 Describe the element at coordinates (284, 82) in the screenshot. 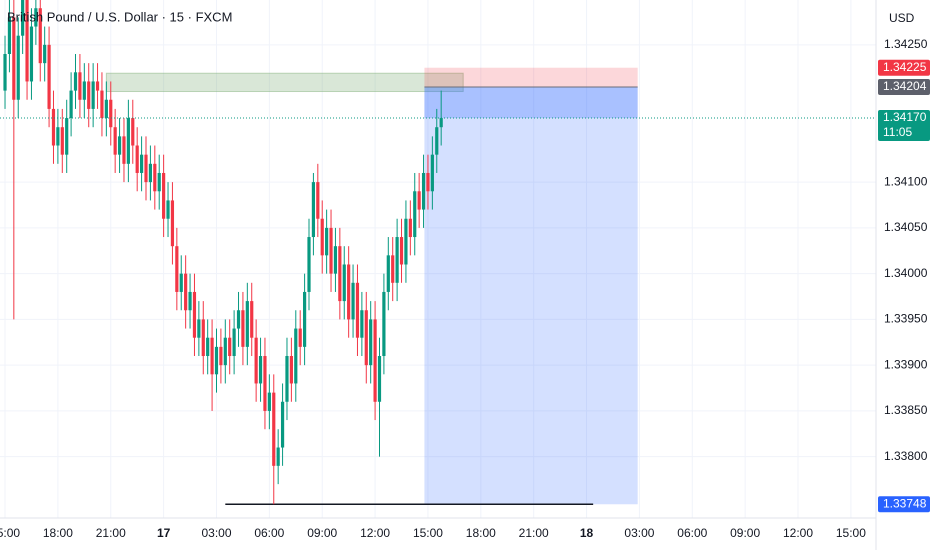

I see `supply-zone` at that location.